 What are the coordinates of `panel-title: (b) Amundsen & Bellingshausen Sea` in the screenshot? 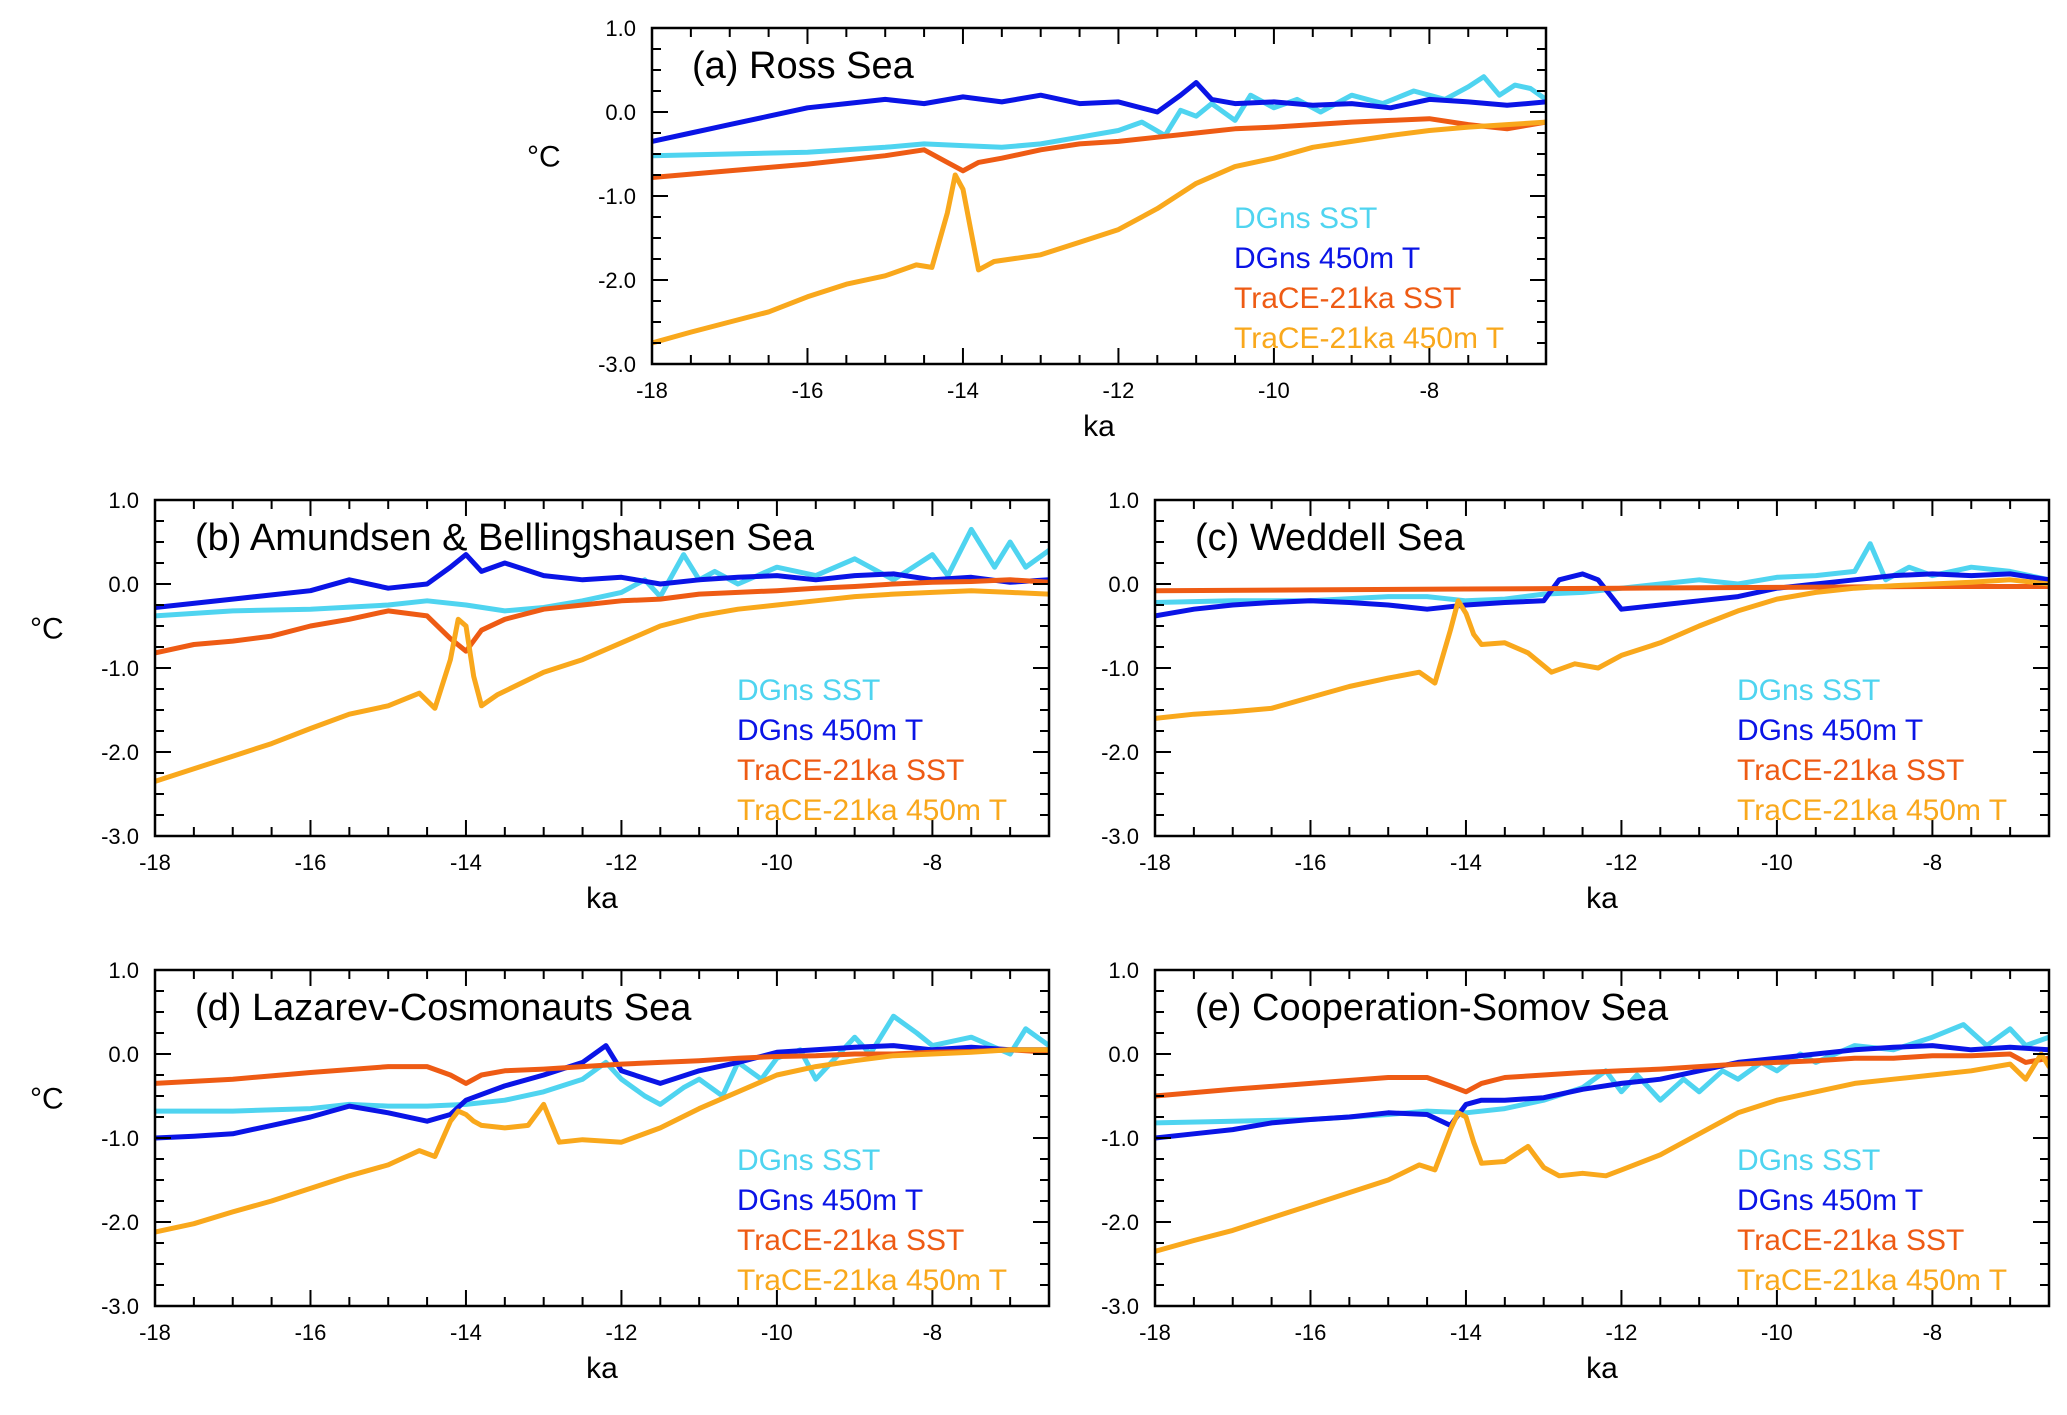 It's located at (505, 538).